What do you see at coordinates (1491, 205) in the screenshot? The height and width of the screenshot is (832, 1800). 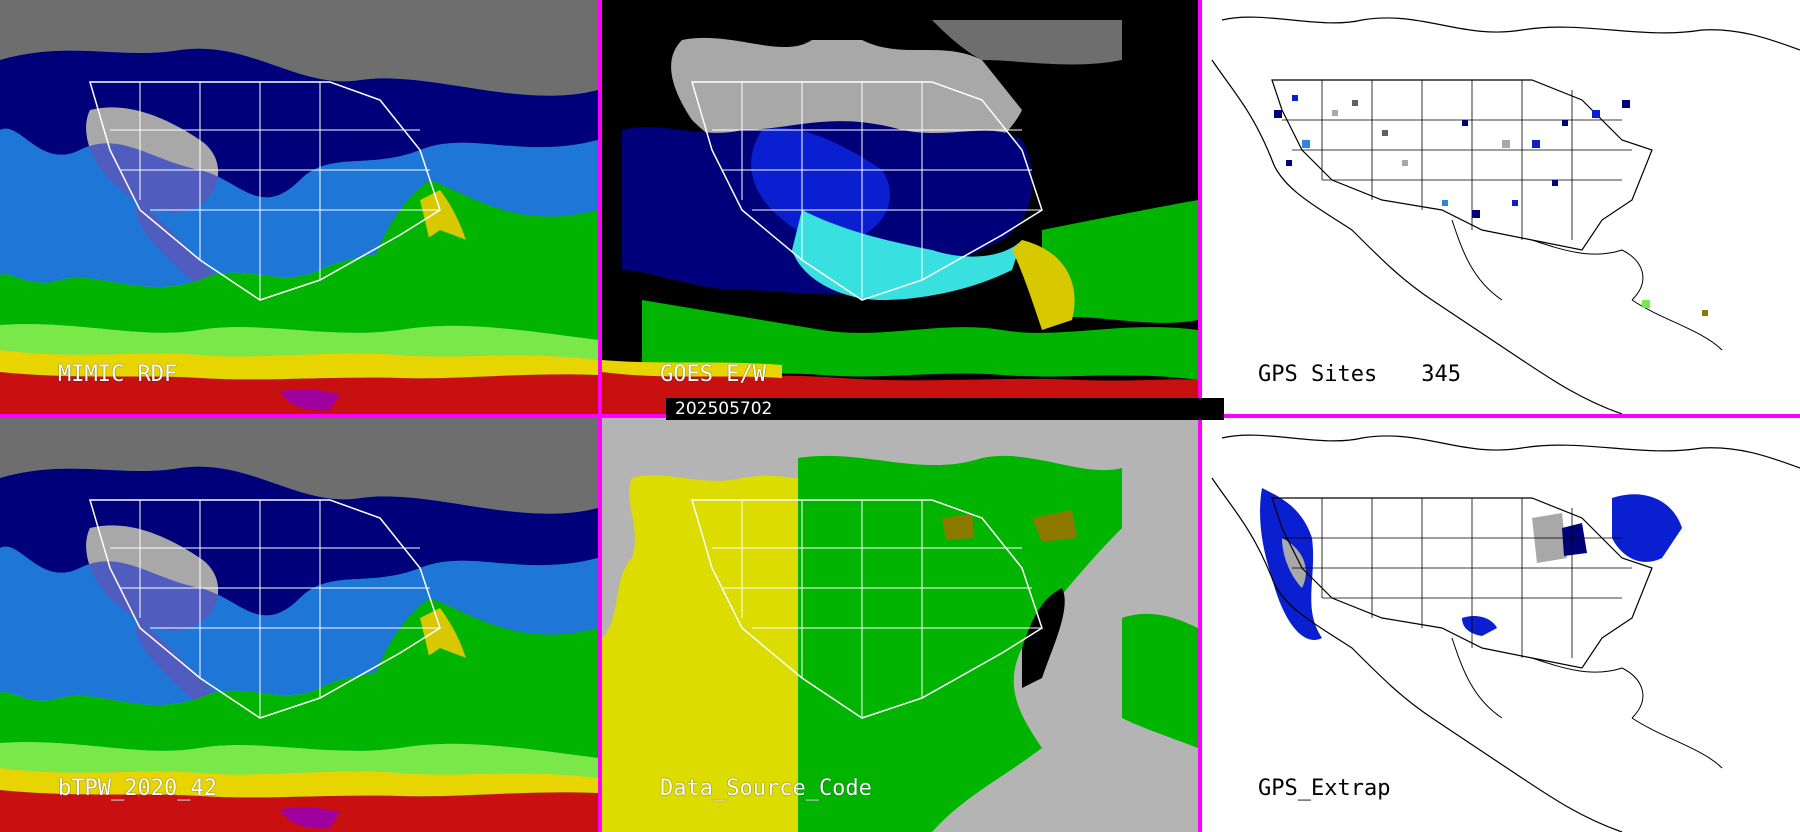 I see `gps-site-markers` at bounding box center [1491, 205].